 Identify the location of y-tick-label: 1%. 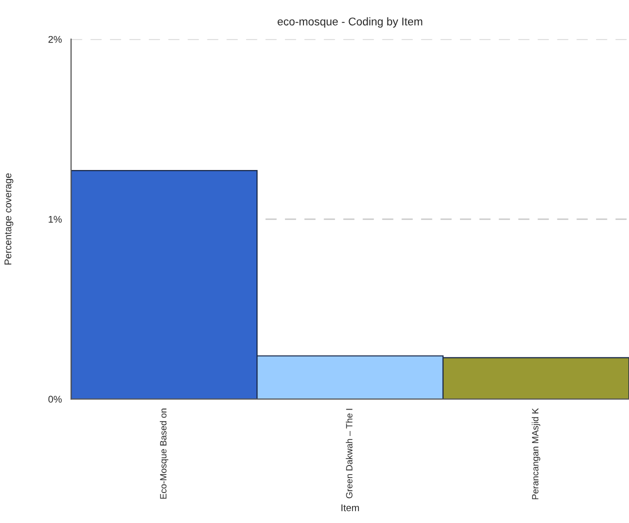
(55, 219).